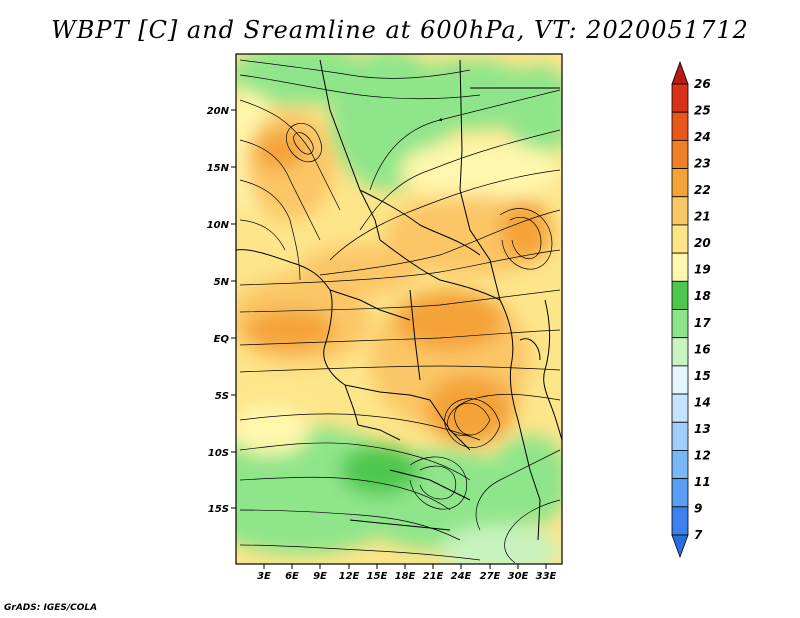  I want to click on colorbar-label: 17, so click(702, 323).